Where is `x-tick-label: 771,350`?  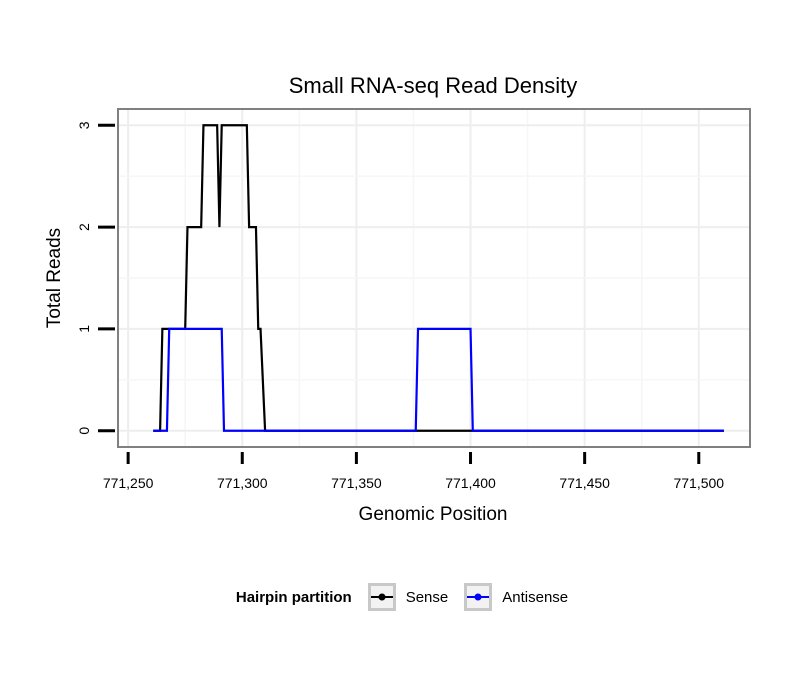 x-tick-label: 771,350 is located at coordinates (356, 483).